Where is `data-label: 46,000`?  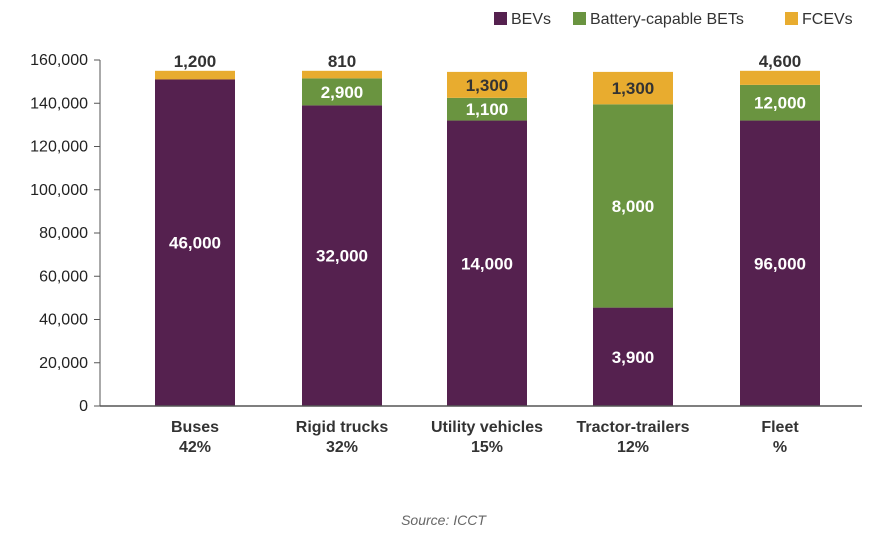
data-label: 46,000 is located at coordinates (195, 243).